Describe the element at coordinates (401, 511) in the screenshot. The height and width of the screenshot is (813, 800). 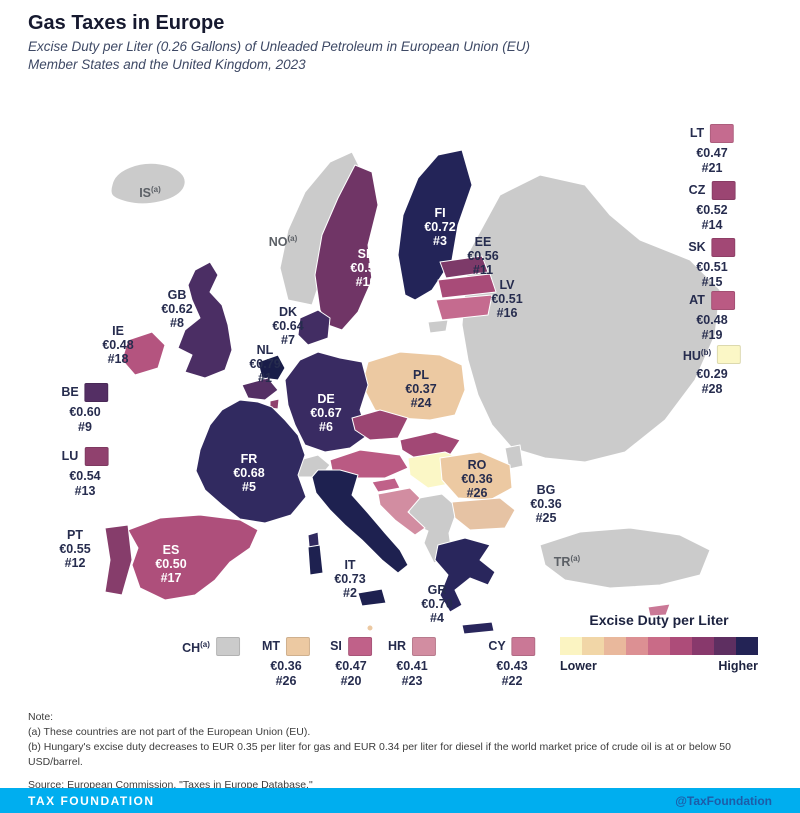
I see `country-hr` at that location.